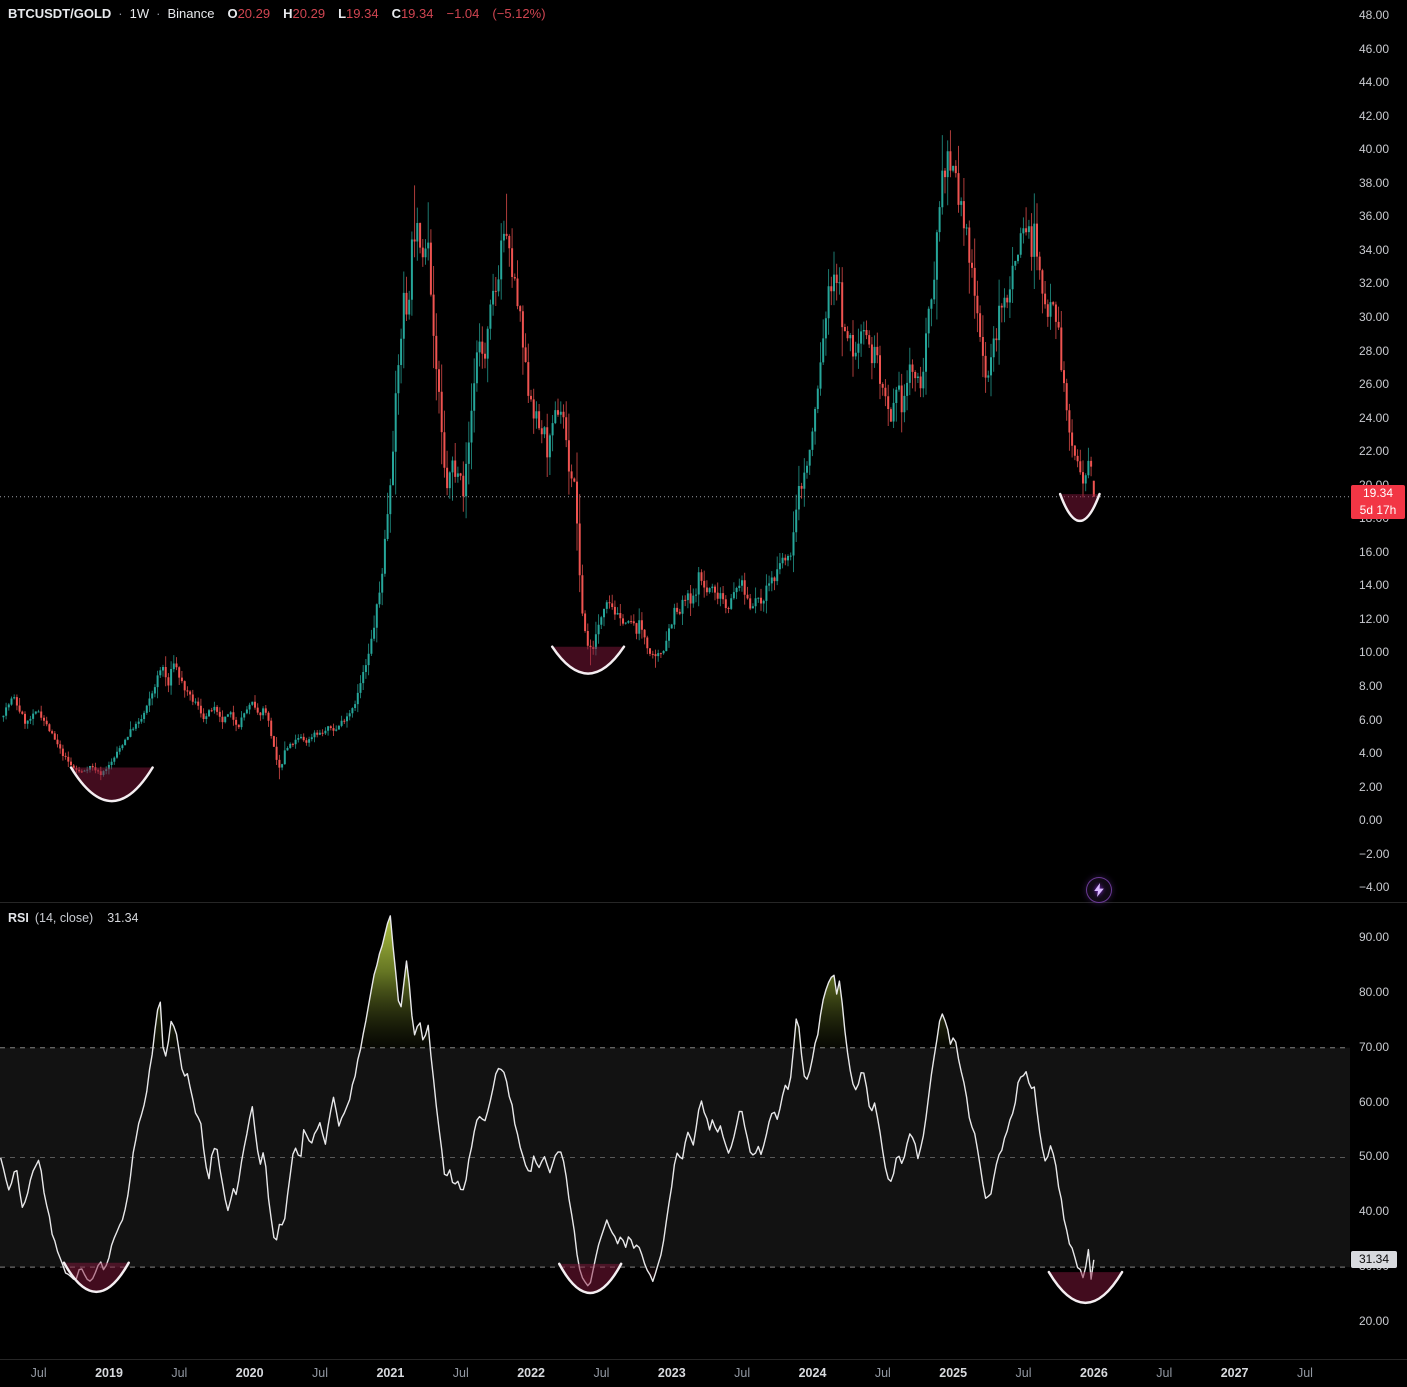 This screenshot has height=1387, width=1407. What do you see at coordinates (1374, 249) in the screenshot?
I see `price-axis-label: 34.00` at bounding box center [1374, 249].